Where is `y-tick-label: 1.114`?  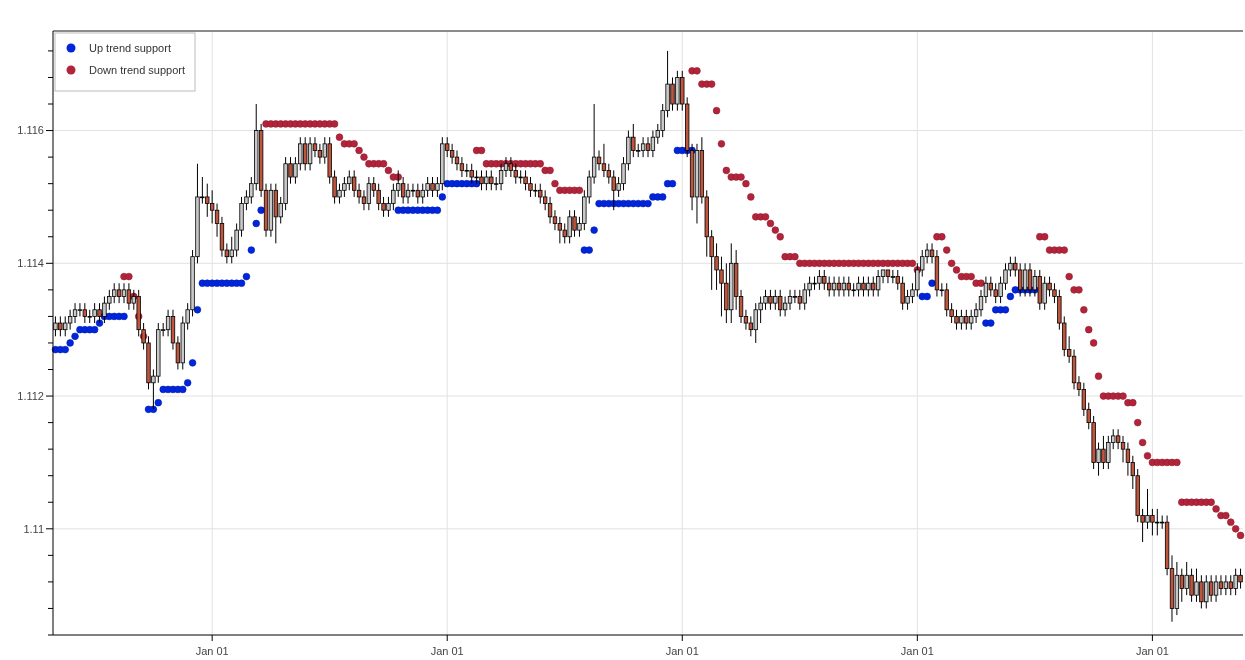
y-tick-label: 1.114 is located at coordinates (30, 263).